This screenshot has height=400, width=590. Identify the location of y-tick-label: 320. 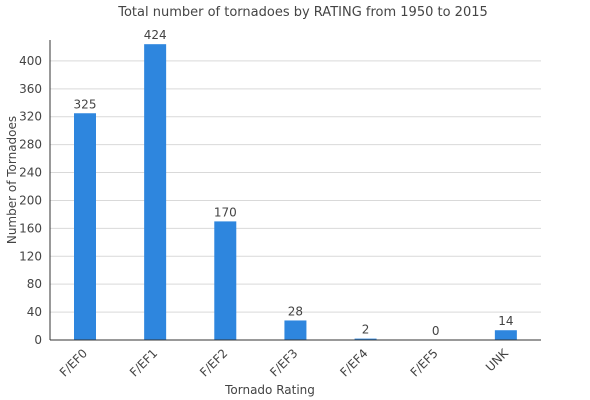
(30, 117).